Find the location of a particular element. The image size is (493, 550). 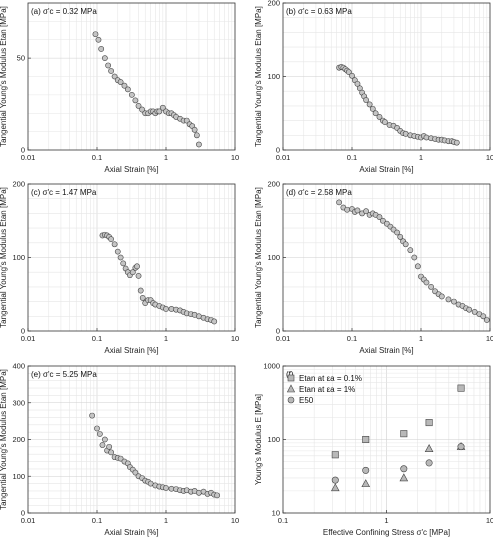

panel-title: (f) is located at coordinates (290, 374).